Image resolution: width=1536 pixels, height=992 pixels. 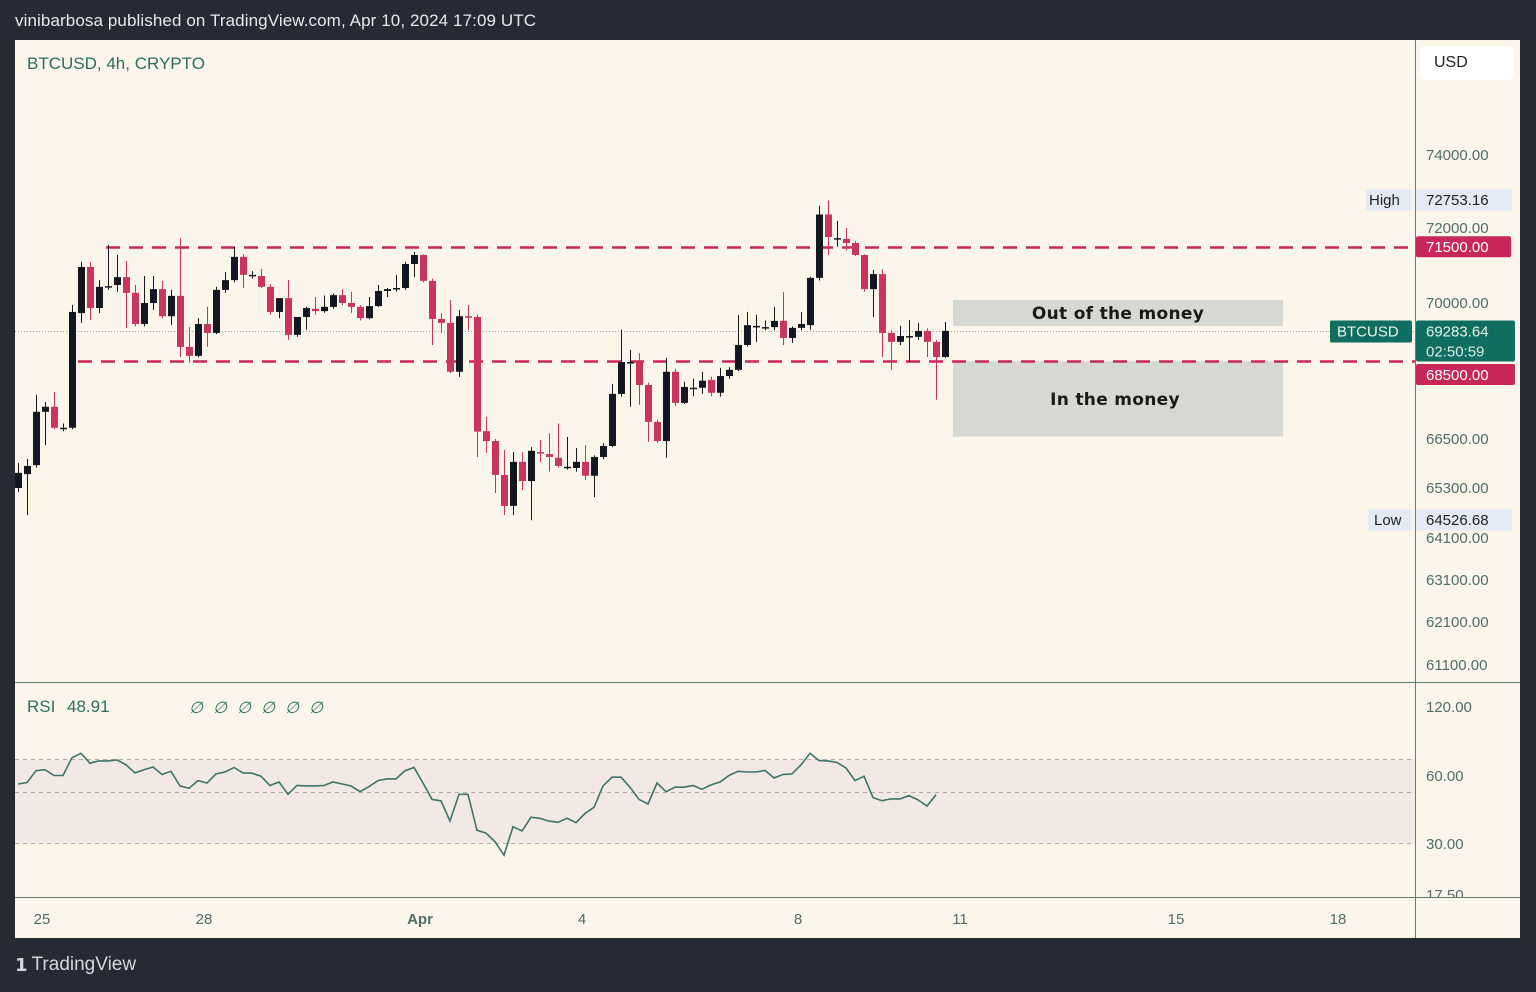 What do you see at coordinates (1118, 313) in the screenshot?
I see `out-of-the-money-zone` at bounding box center [1118, 313].